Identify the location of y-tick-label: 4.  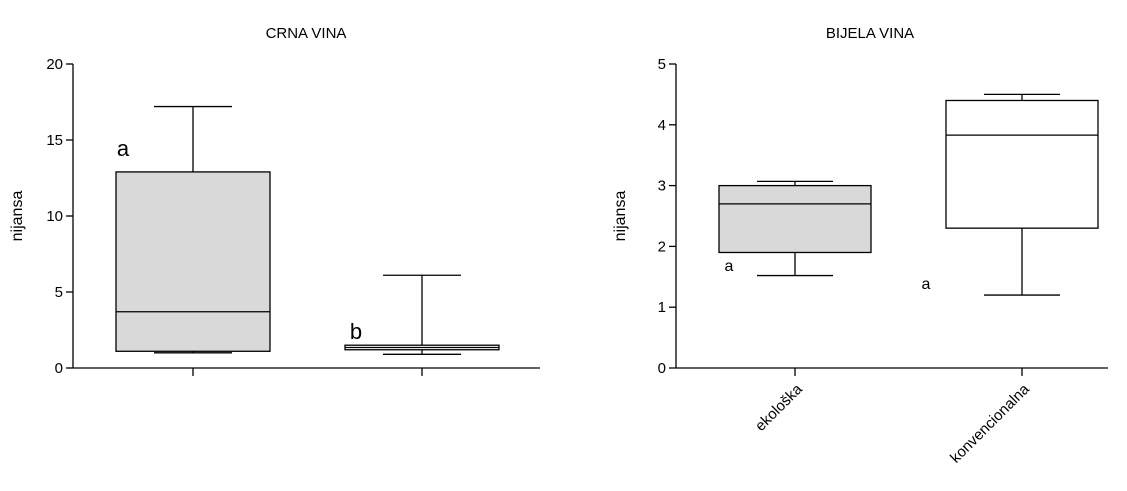
(662, 125).